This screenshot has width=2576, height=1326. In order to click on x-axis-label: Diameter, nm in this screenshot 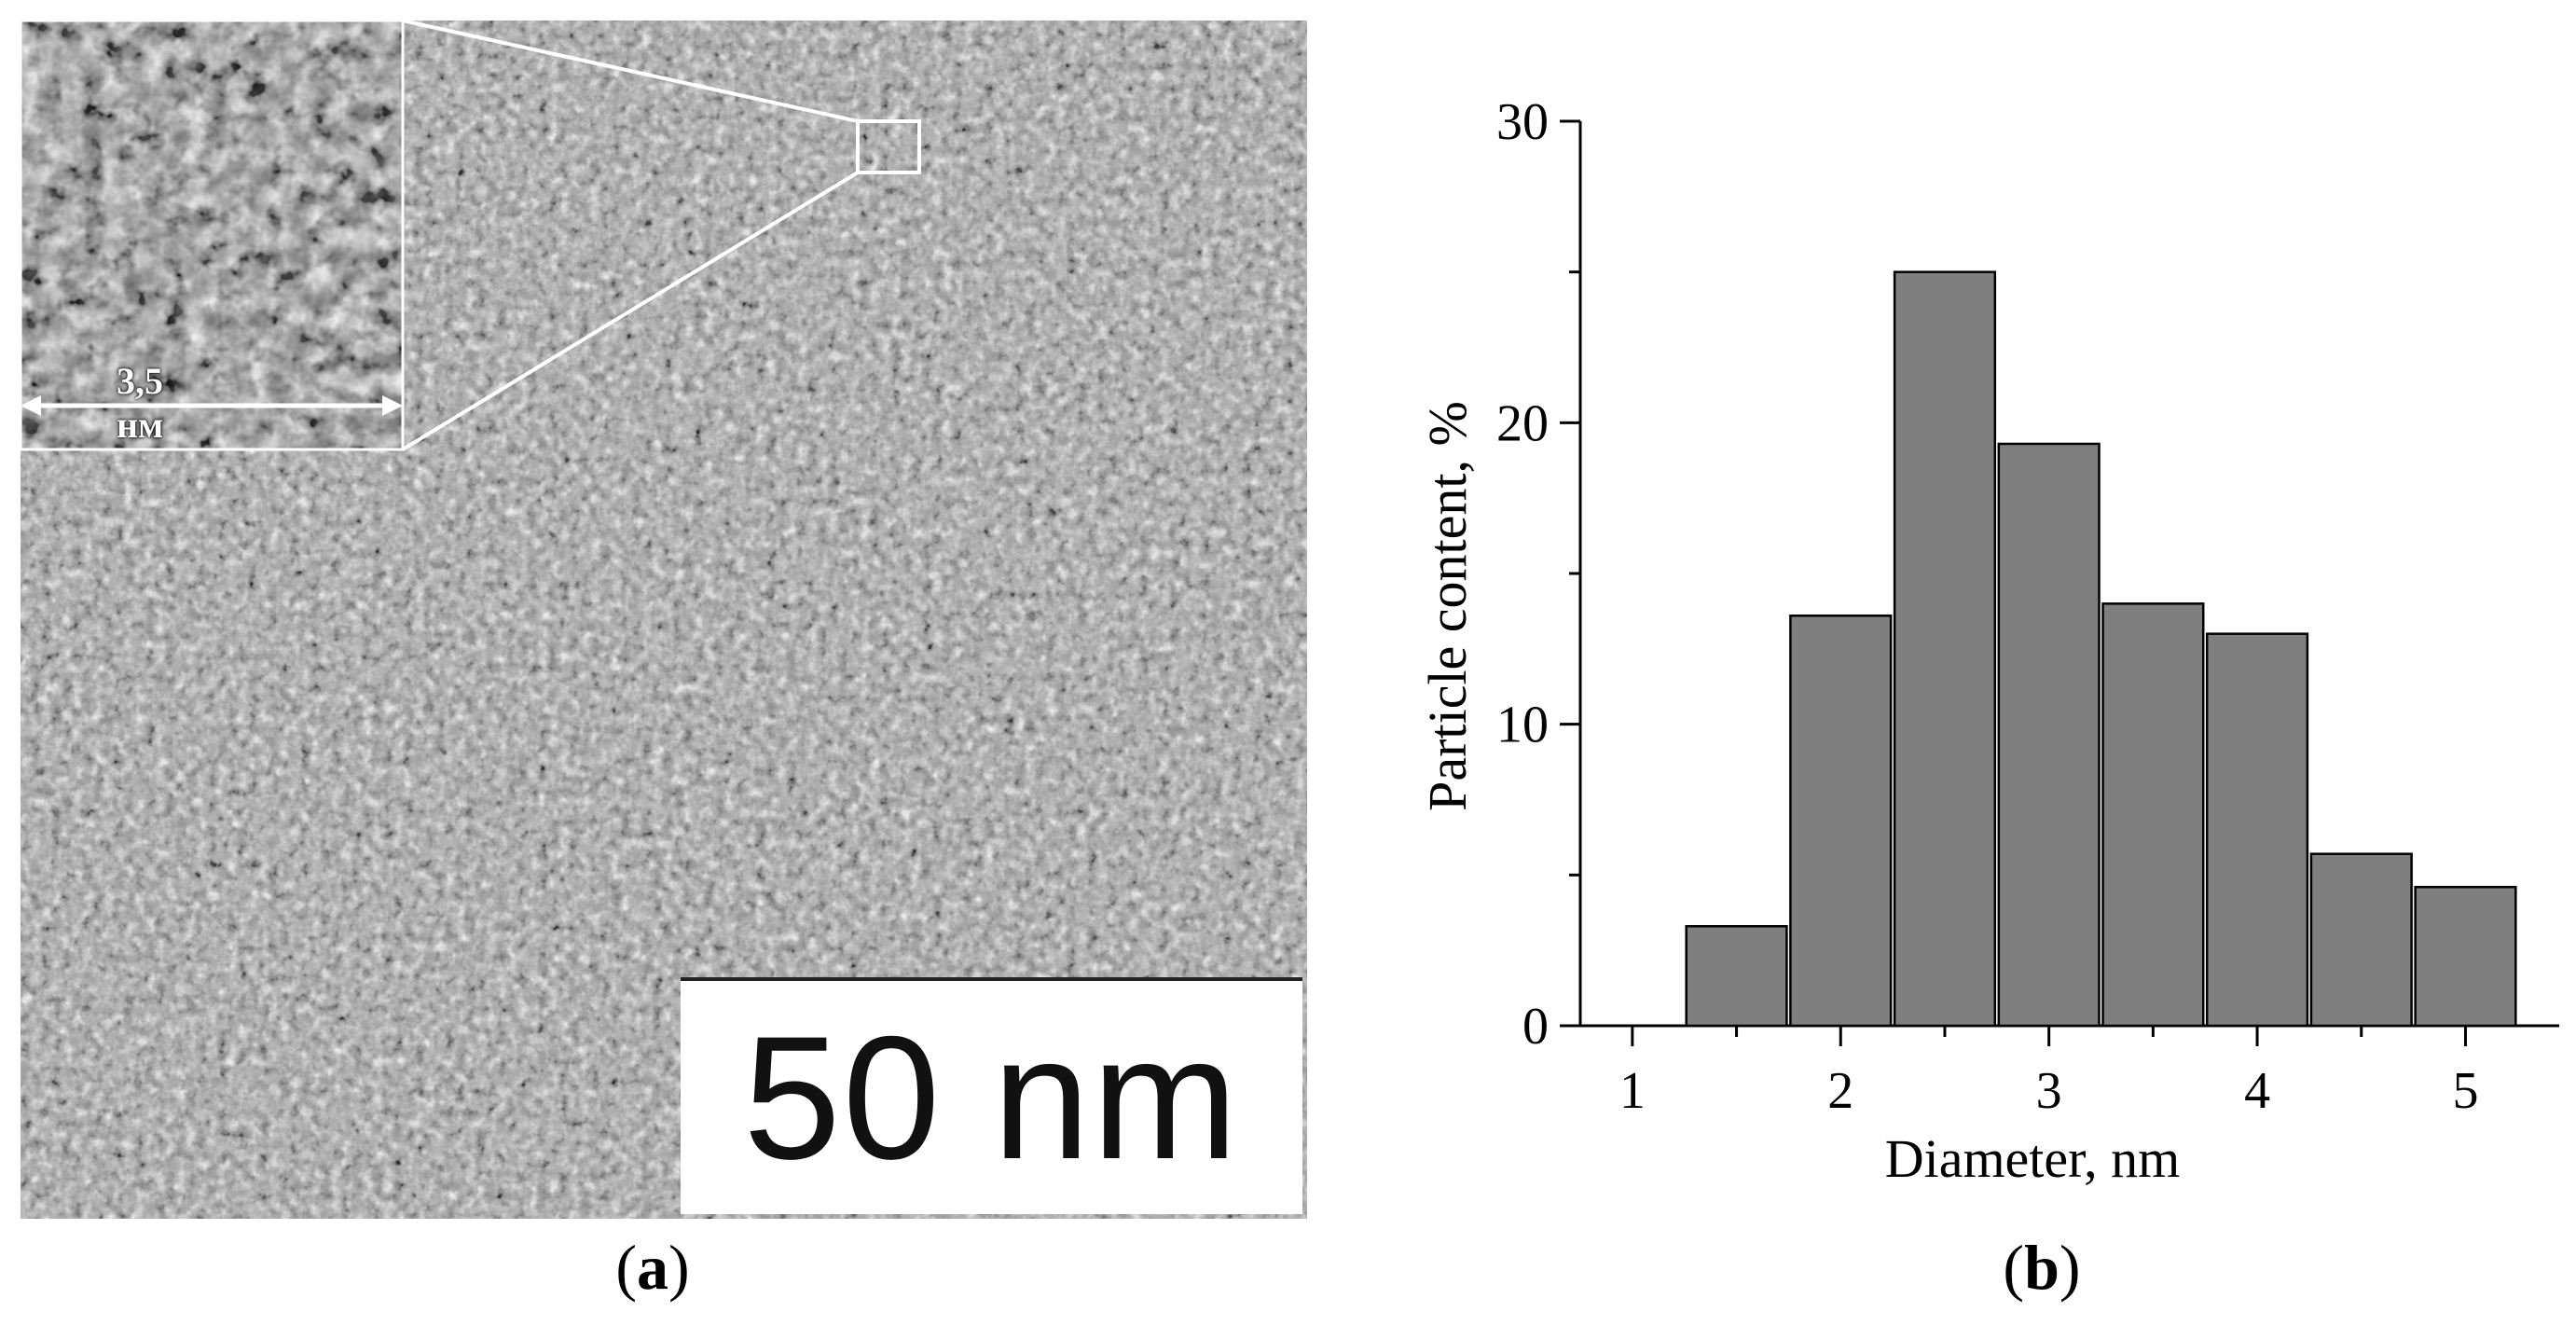, I will do `click(2033, 1158)`.